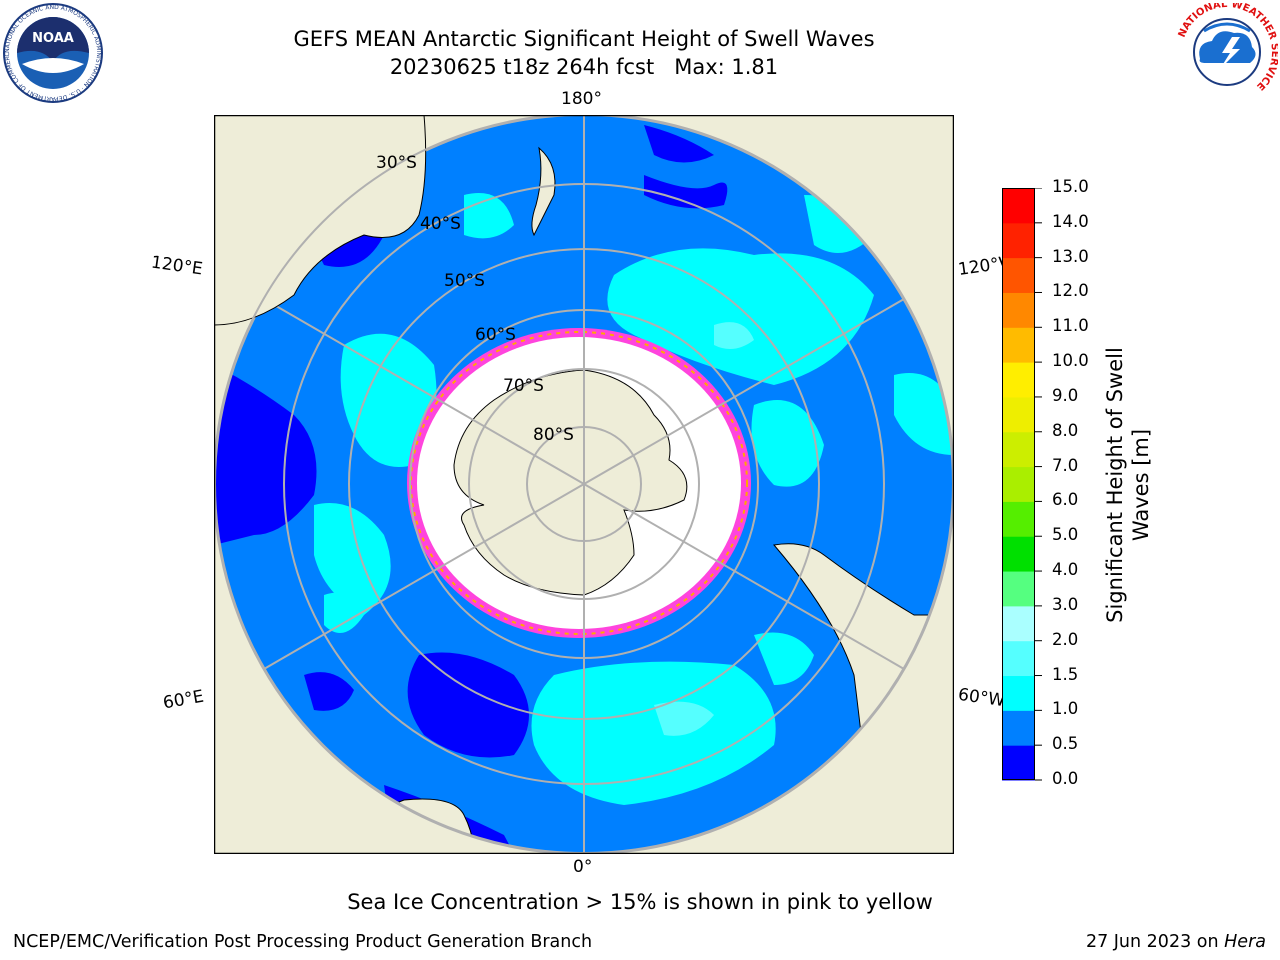 The image size is (1280, 960). Describe the element at coordinates (584, 67) in the screenshot. I see `plot-subtitle: 20230625 t18z 264h fcst Max: 1.81` at that location.